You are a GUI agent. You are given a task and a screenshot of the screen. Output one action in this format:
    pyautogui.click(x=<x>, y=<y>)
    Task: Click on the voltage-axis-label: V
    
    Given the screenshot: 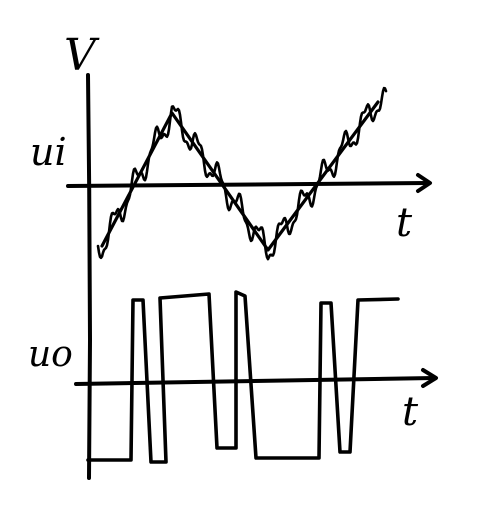 What is the action you would take?
    pyautogui.click(x=82, y=55)
    